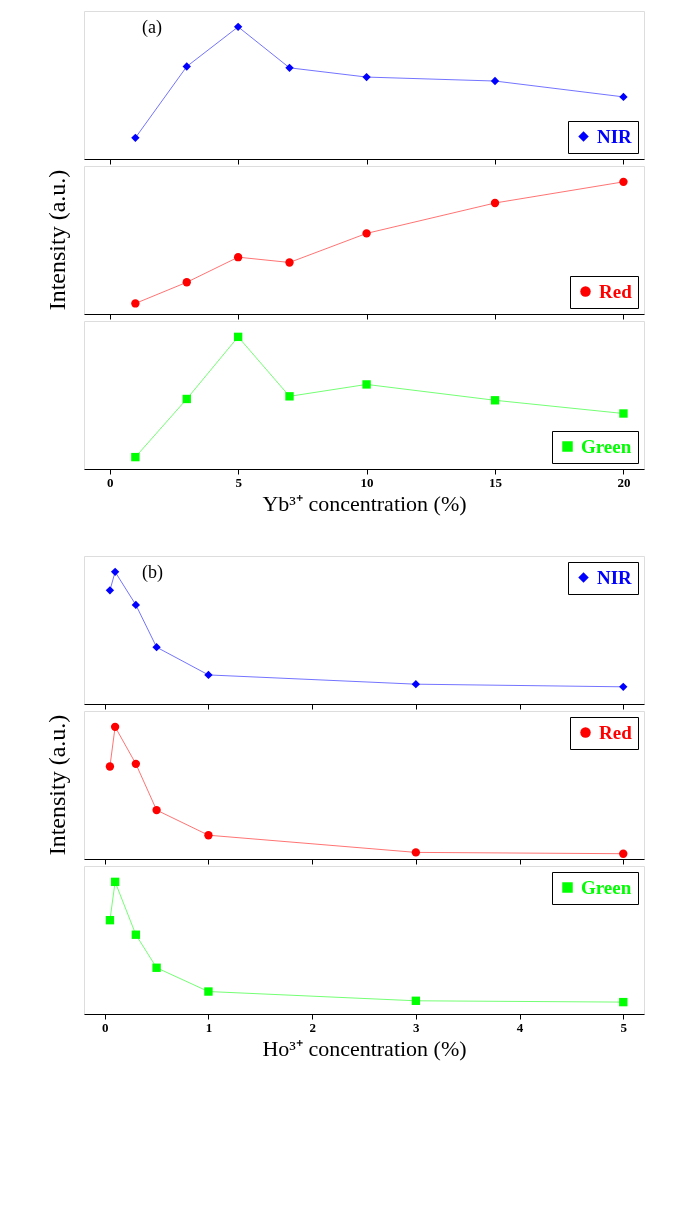 This screenshot has width=674, height=1212. I want to click on x-tick-label: 3, so click(417, 1027).